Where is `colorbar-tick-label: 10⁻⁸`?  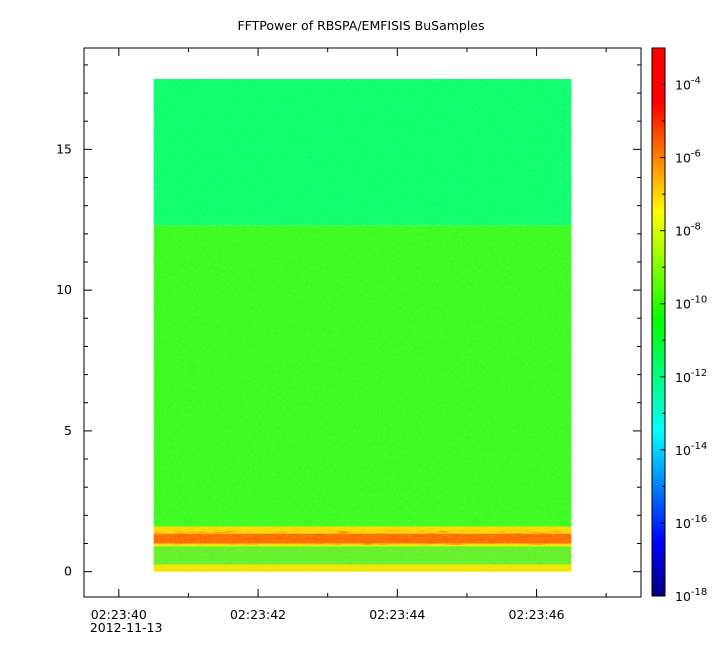 colorbar-tick-label: 10⁻⁸ is located at coordinates (688, 230).